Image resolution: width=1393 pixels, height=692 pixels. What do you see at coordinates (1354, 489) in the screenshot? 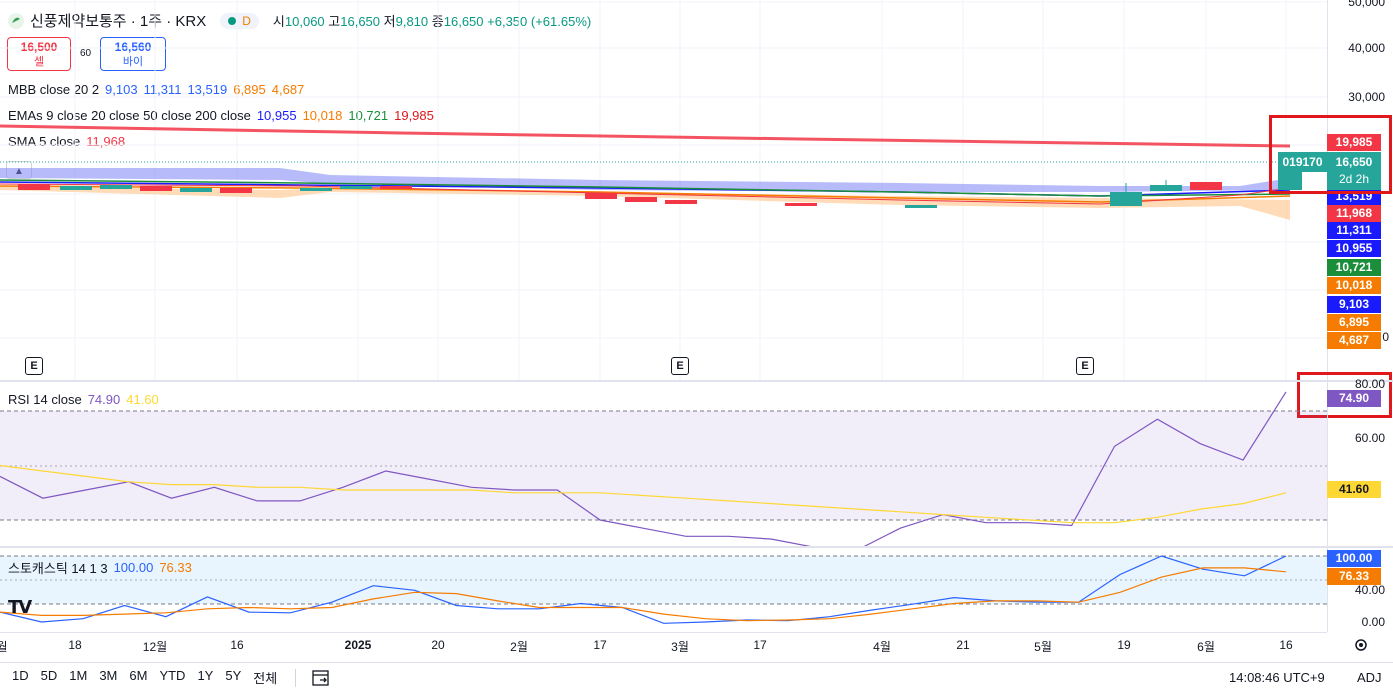
I see `rsi-ma-badge: 41.60` at bounding box center [1354, 489].